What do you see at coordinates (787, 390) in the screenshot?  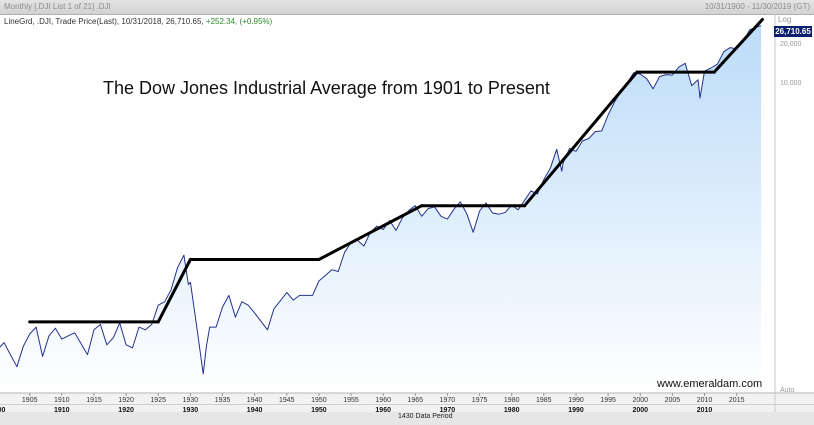 I see `auto-scale-label: Auto` at bounding box center [787, 390].